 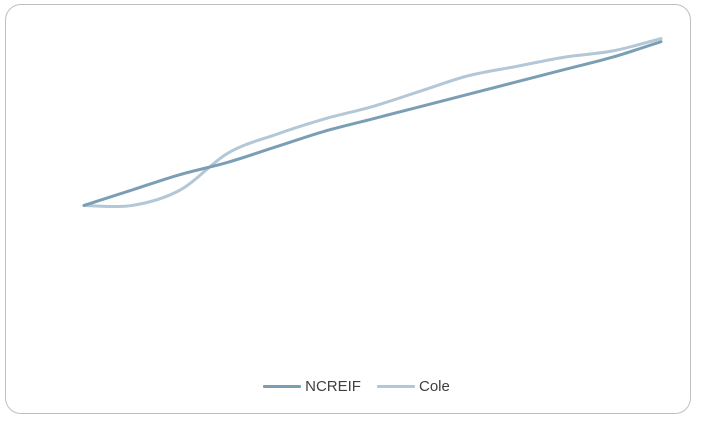 What do you see at coordinates (395, 386) in the screenshot?
I see `legend-swatch-cole` at bounding box center [395, 386].